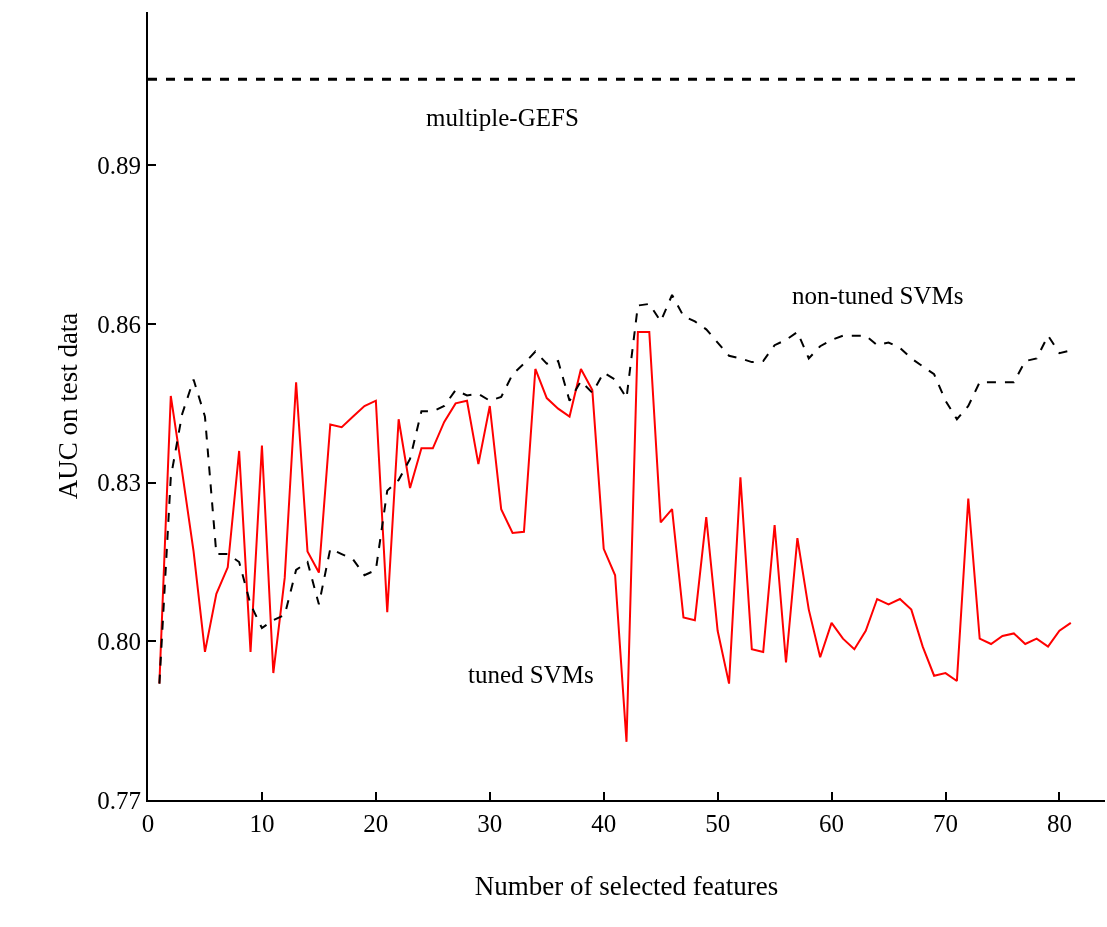  What do you see at coordinates (490, 823) in the screenshot?
I see `x-tick-label: 30` at bounding box center [490, 823].